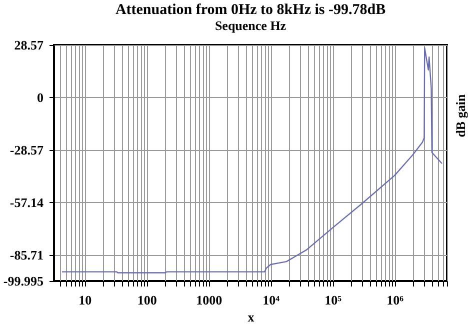 Image resolution: width=474 pixels, height=334 pixels. What do you see at coordinates (27, 202) in the screenshot?
I see `y-tick-label: -57.14` at bounding box center [27, 202].